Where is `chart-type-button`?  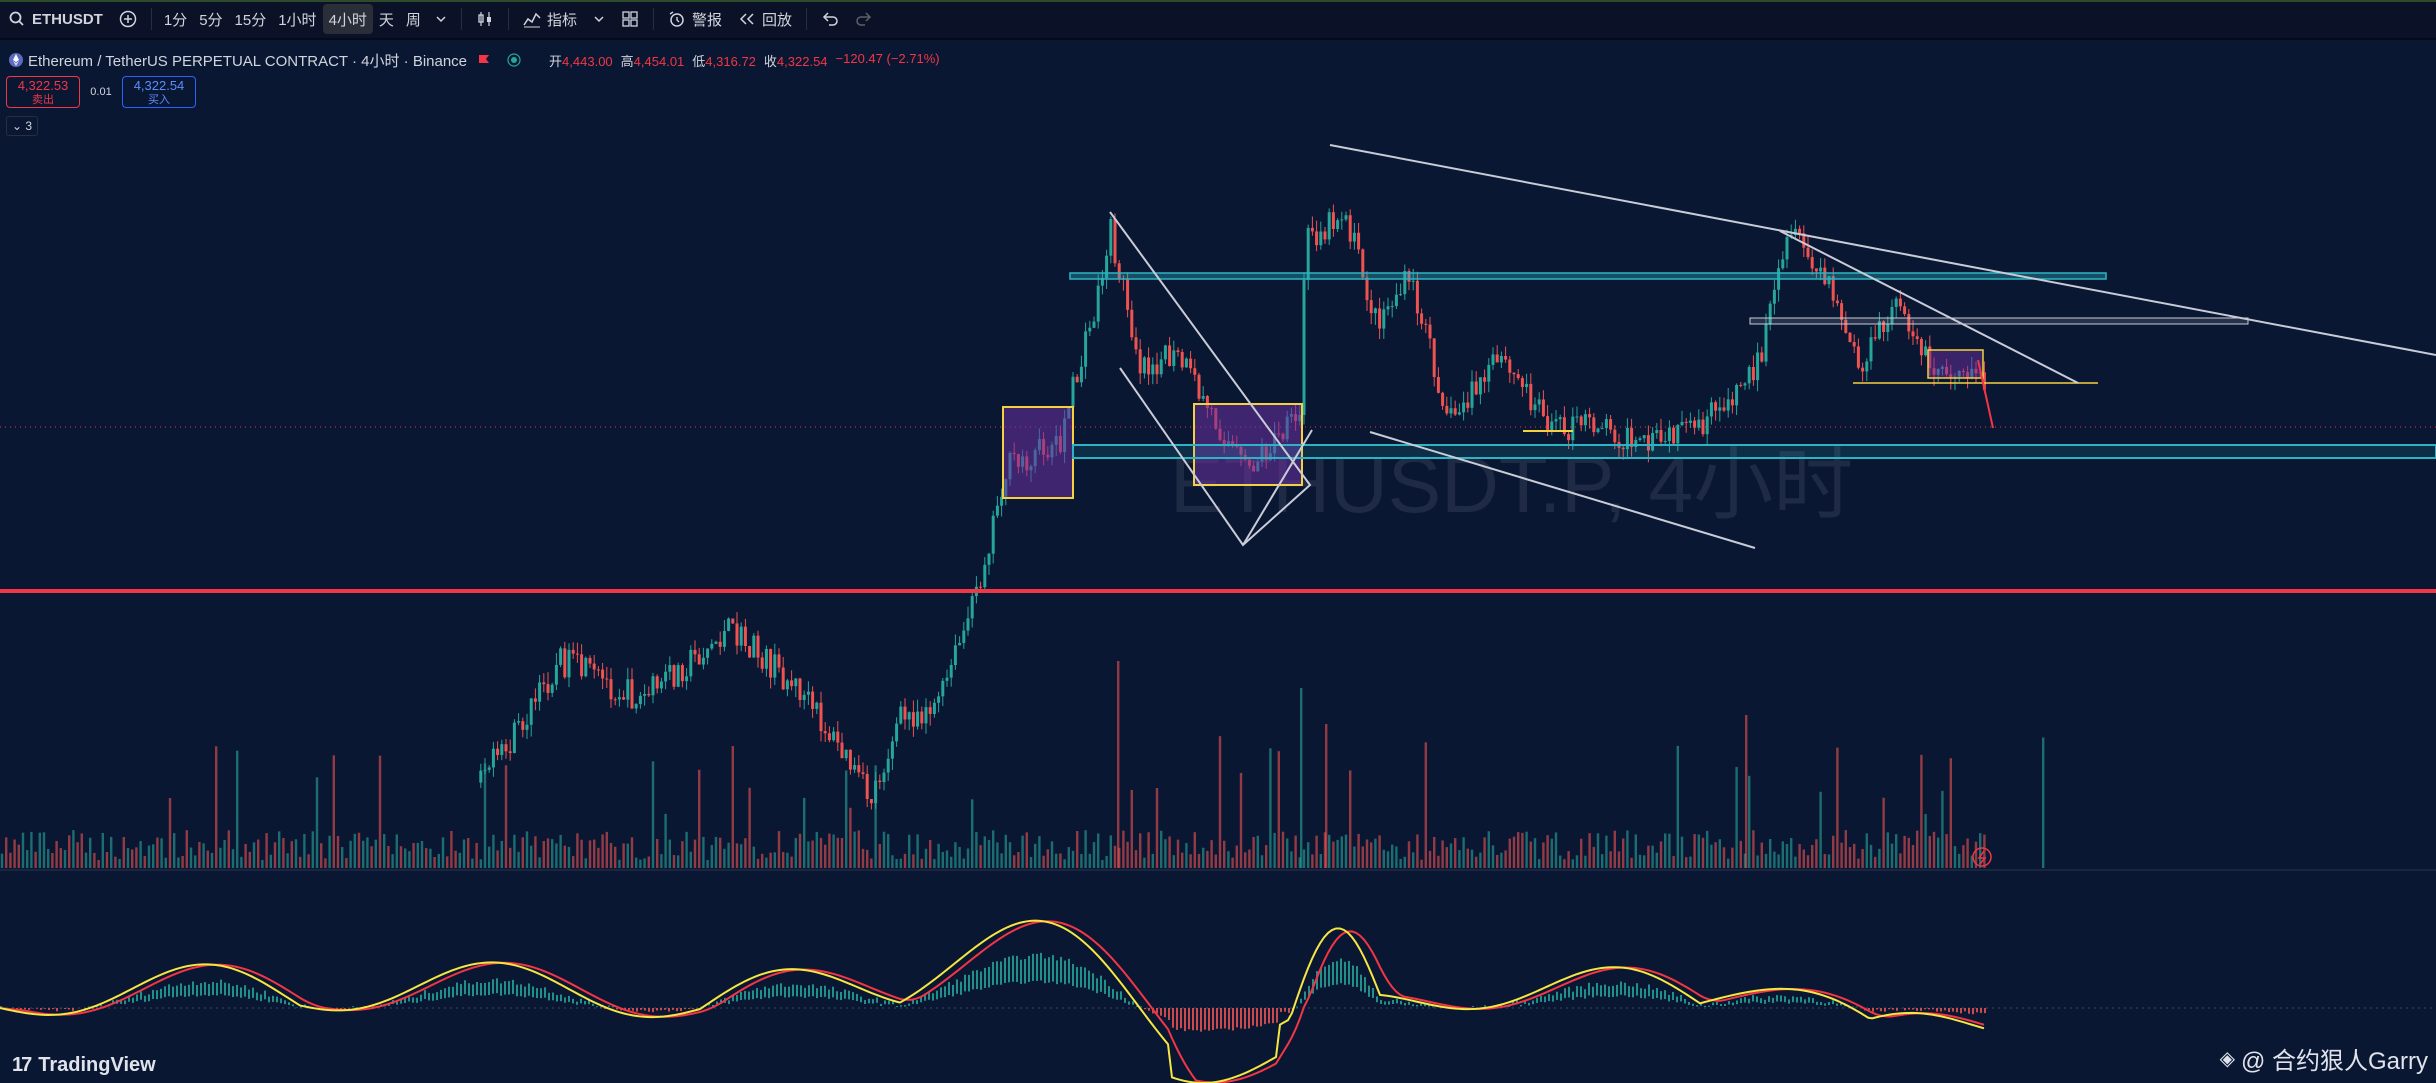
chart-type-button is located at coordinates (485, 19).